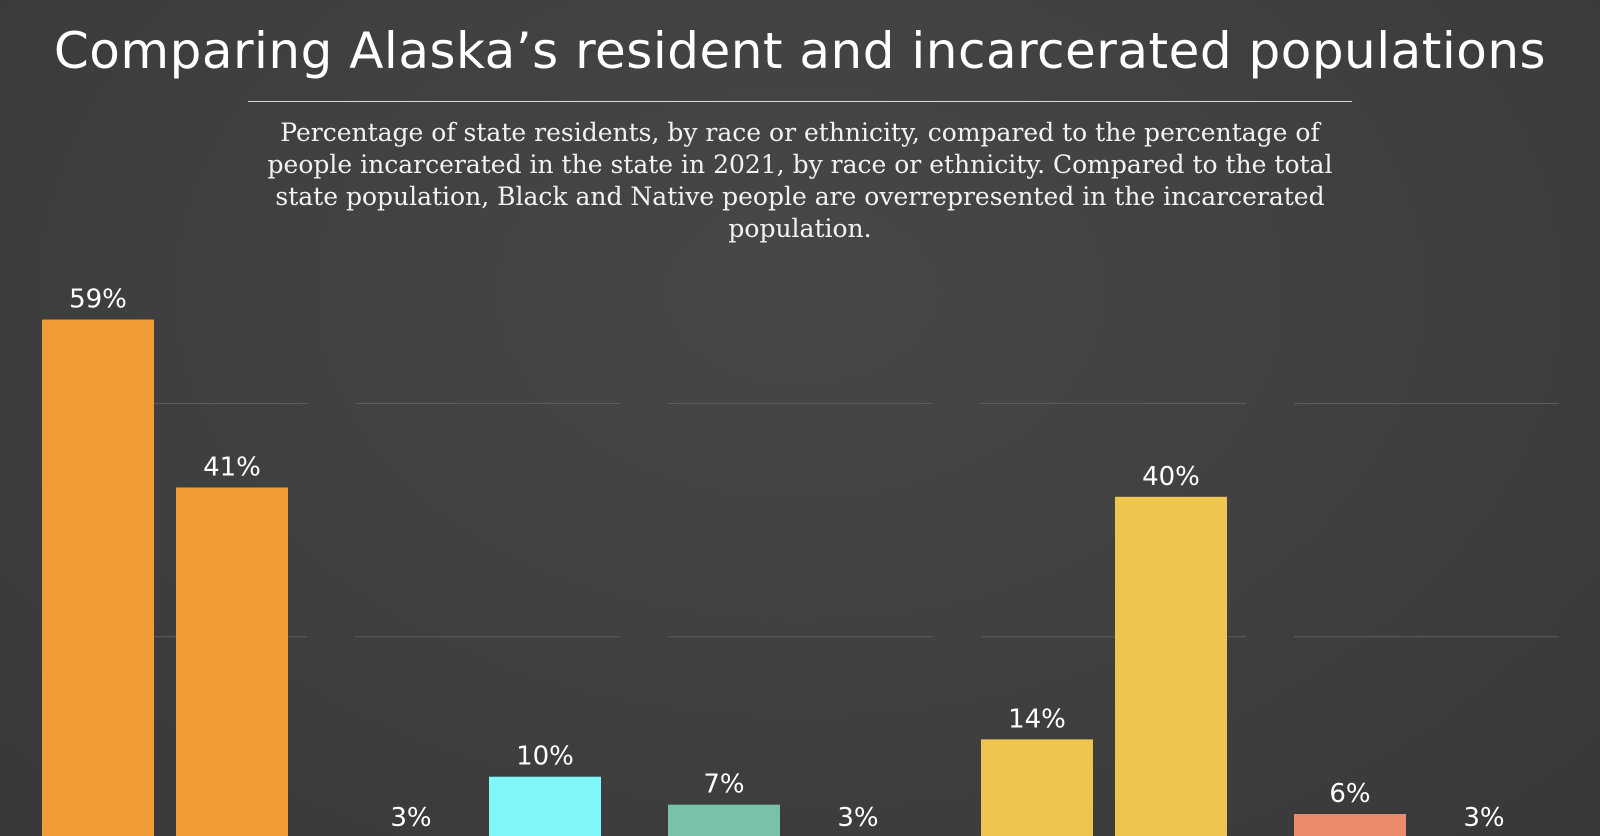 The width and height of the screenshot is (1600, 836). I want to click on bar-label-group-2-1: 3%, so click(857, 818).